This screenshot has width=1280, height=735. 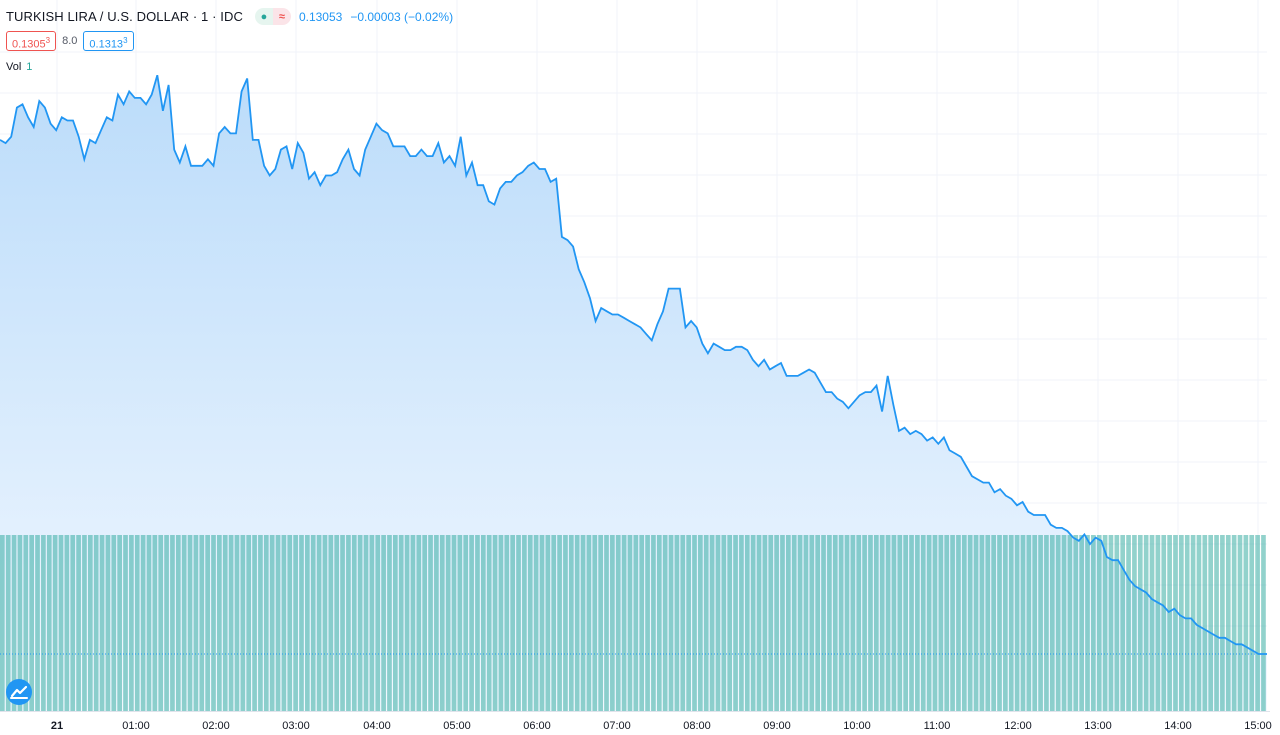 I want to click on volume-legend: Vol 1, so click(x=19, y=67).